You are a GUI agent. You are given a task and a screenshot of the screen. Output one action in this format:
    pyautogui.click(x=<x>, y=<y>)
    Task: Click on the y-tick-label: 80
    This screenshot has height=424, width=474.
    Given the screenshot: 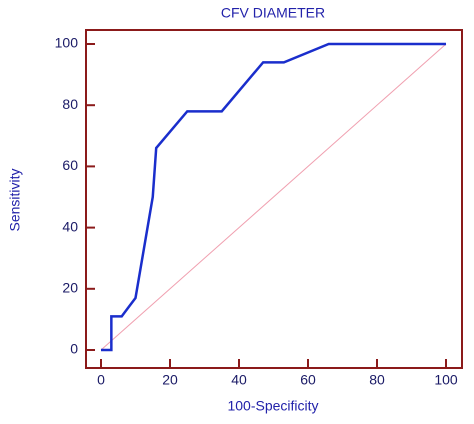 What is the action you would take?
    pyautogui.click(x=70, y=104)
    